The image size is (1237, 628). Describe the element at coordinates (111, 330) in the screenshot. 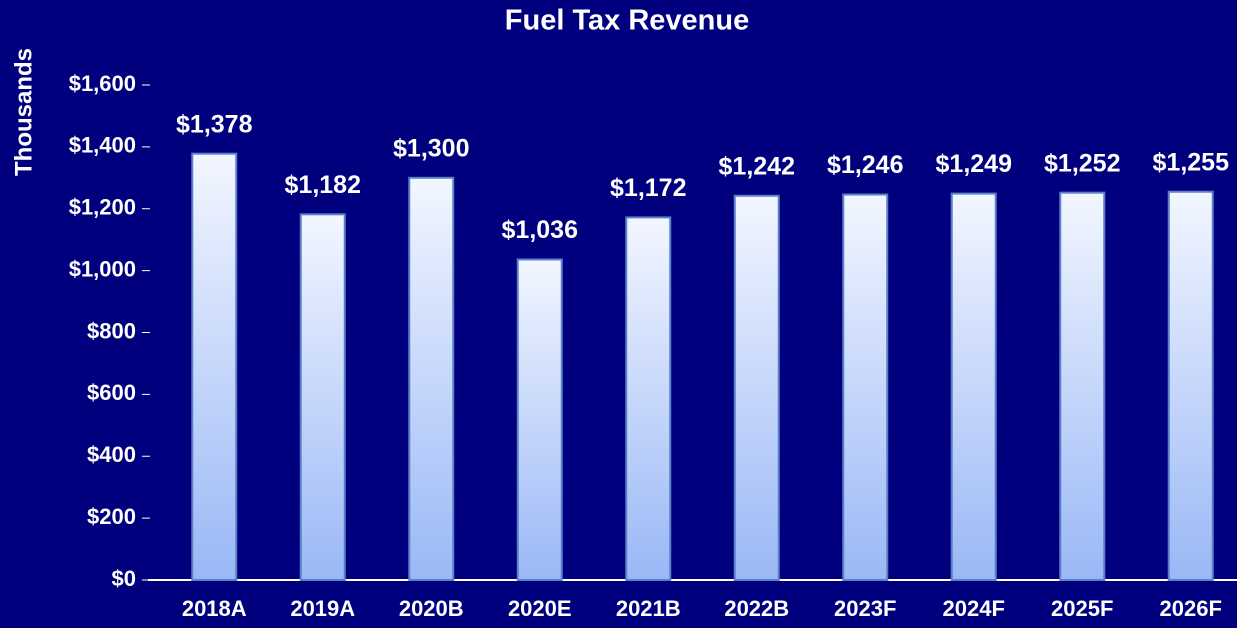

I see `y-tick-label: $800` at that location.